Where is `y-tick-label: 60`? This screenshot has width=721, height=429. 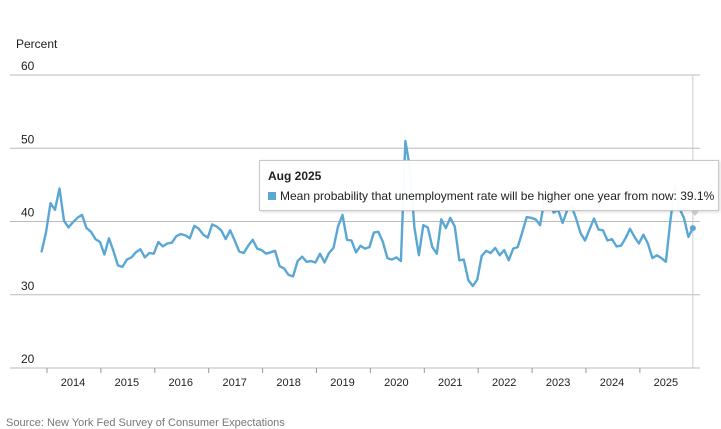 y-tick-label: 60 is located at coordinates (28, 66).